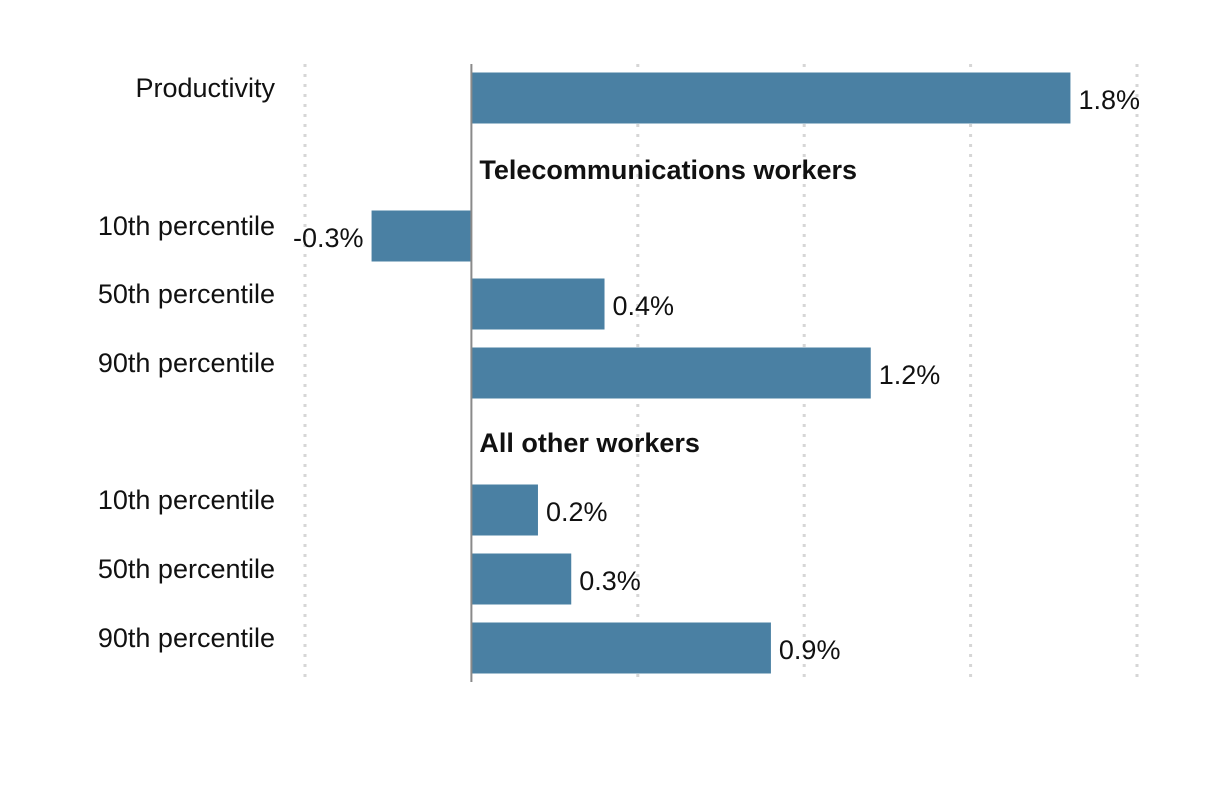 The width and height of the screenshot is (1216, 794). What do you see at coordinates (1109, 100) in the screenshot?
I see `data-label: 1.8%` at bounding box center [1109, 100].